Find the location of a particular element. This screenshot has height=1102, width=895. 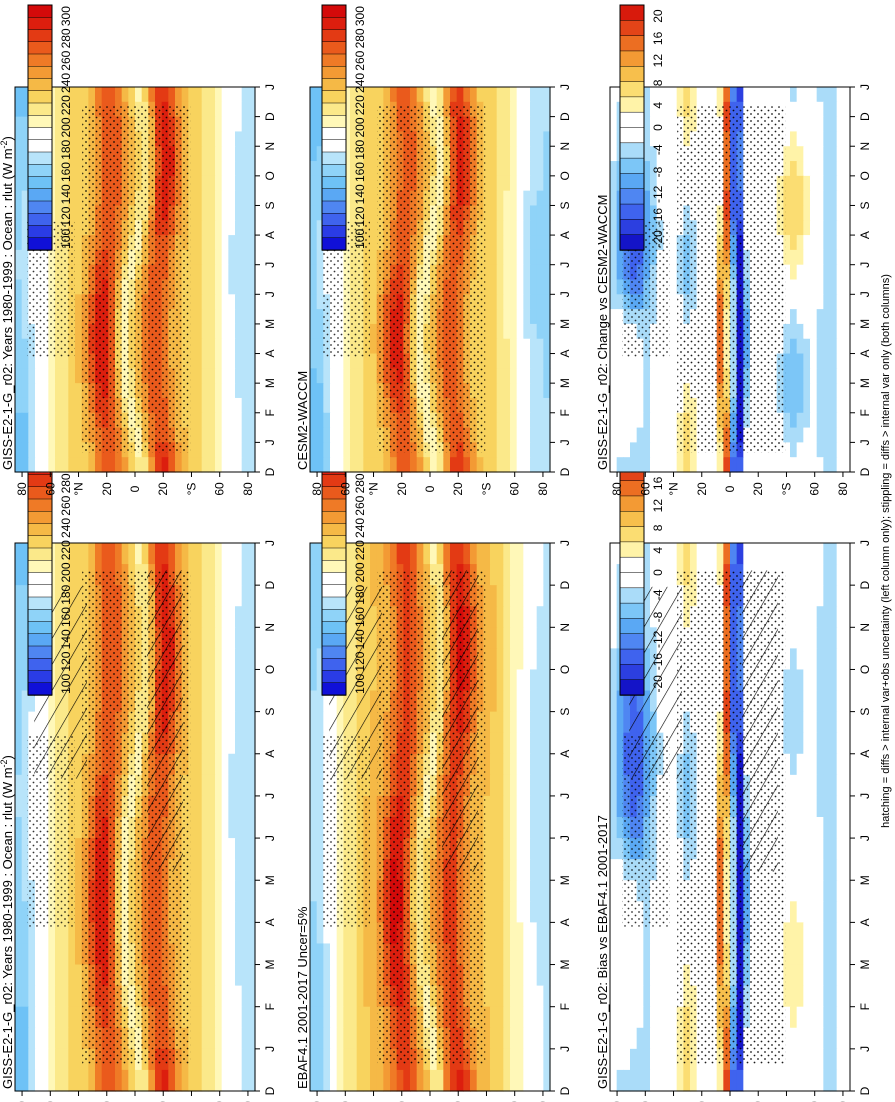

lat-tick-label: 80 is located at coordinates (248, 489).